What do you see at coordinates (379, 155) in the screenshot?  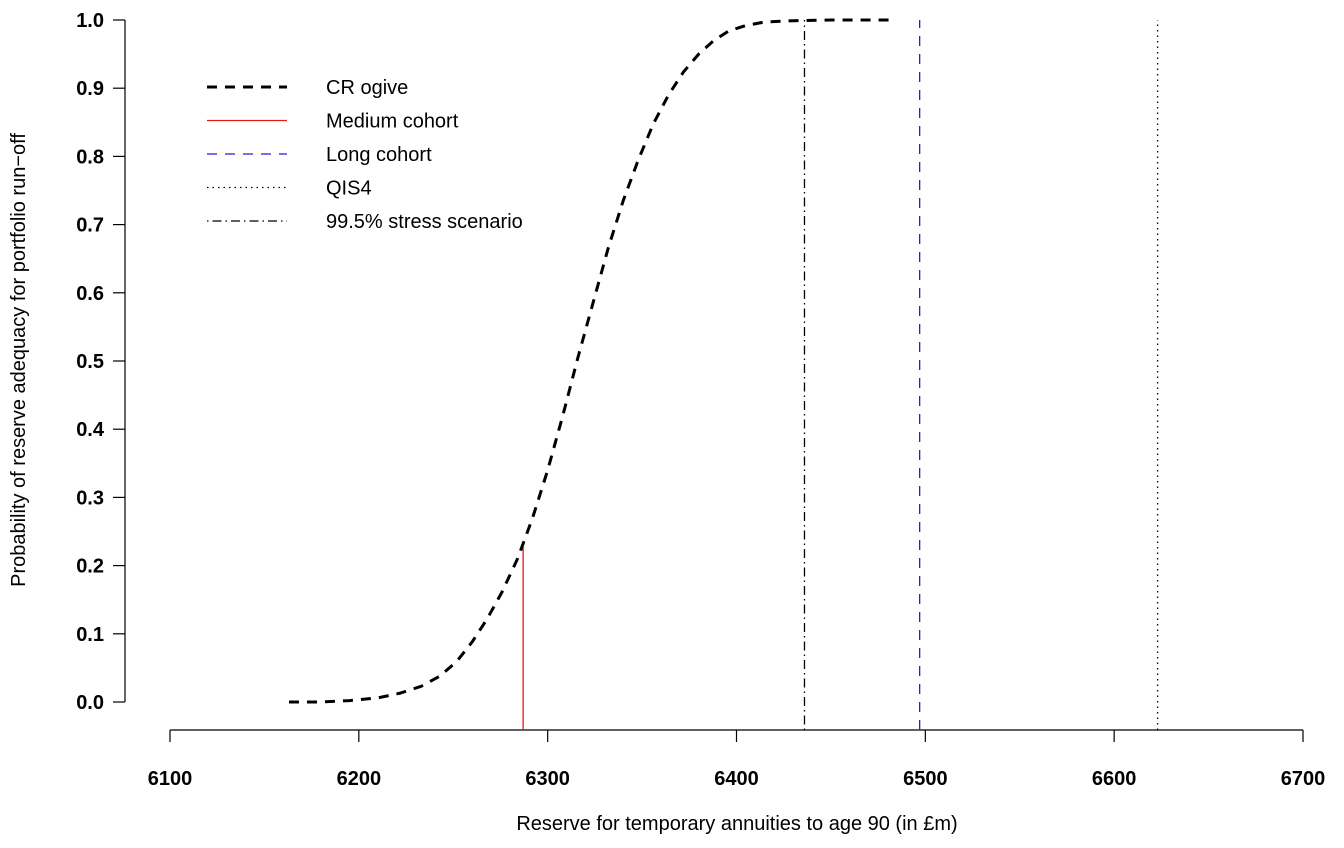 I see `legend-label: Long cohort` at bounding box center [379, 155].